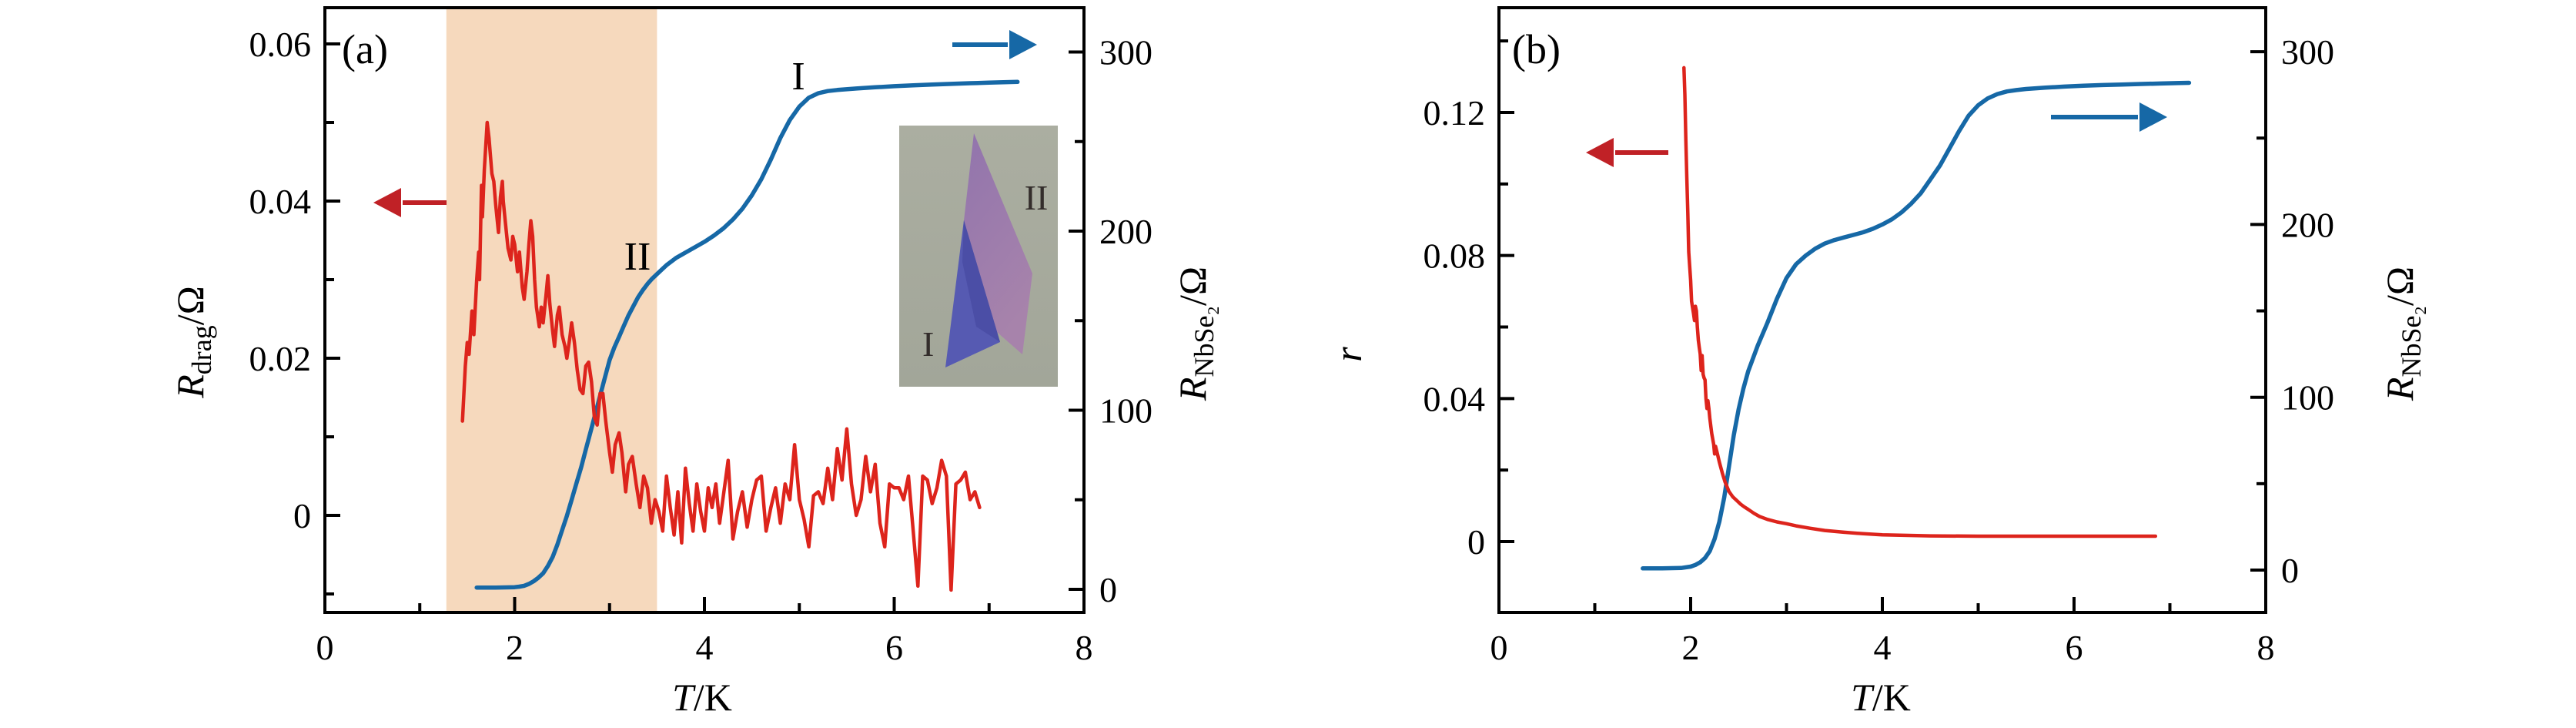 The image size is (2576, 728). I want to click on sample-photo-inset: I II, so click(979, 256).